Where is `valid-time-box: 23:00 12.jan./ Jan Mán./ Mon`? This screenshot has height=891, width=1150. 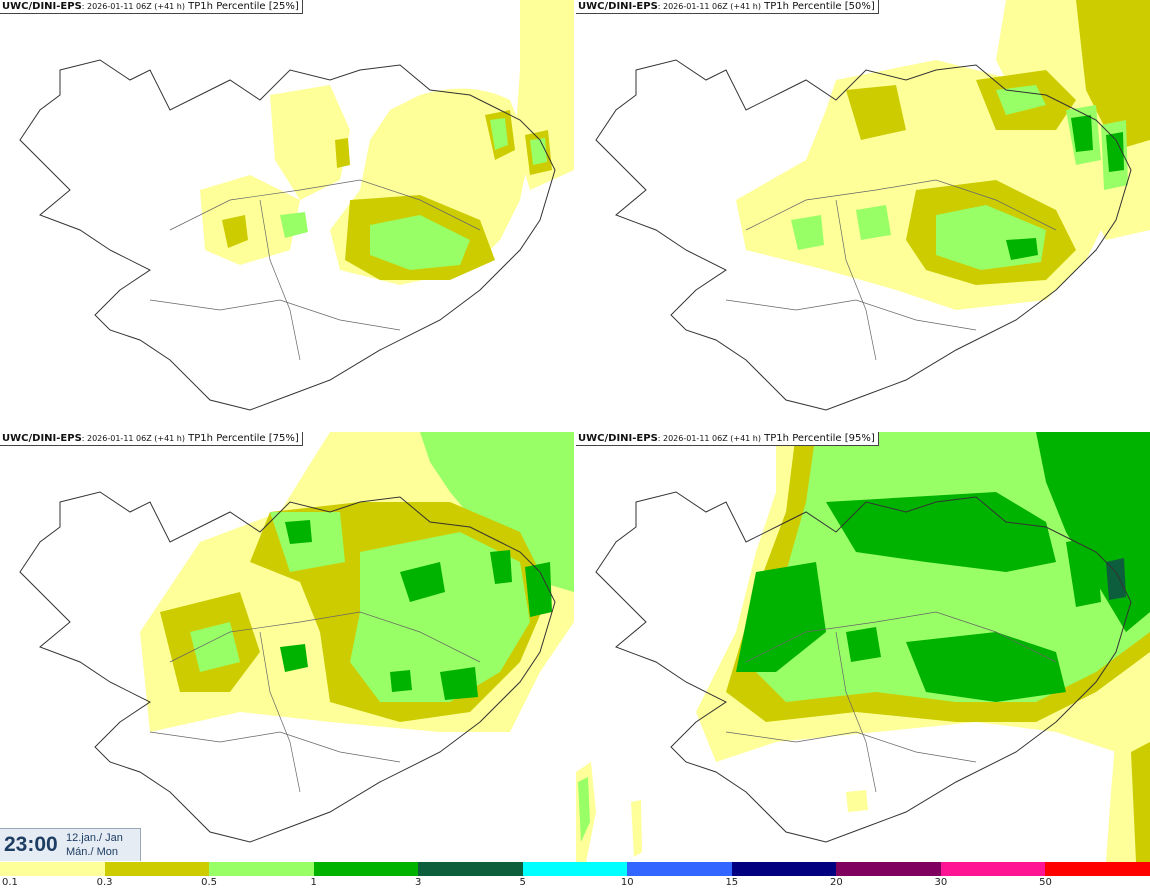
valid-time-box: 23:00 12.jan./ Jan Mán./ Mon is located at coordinates (70, 844).